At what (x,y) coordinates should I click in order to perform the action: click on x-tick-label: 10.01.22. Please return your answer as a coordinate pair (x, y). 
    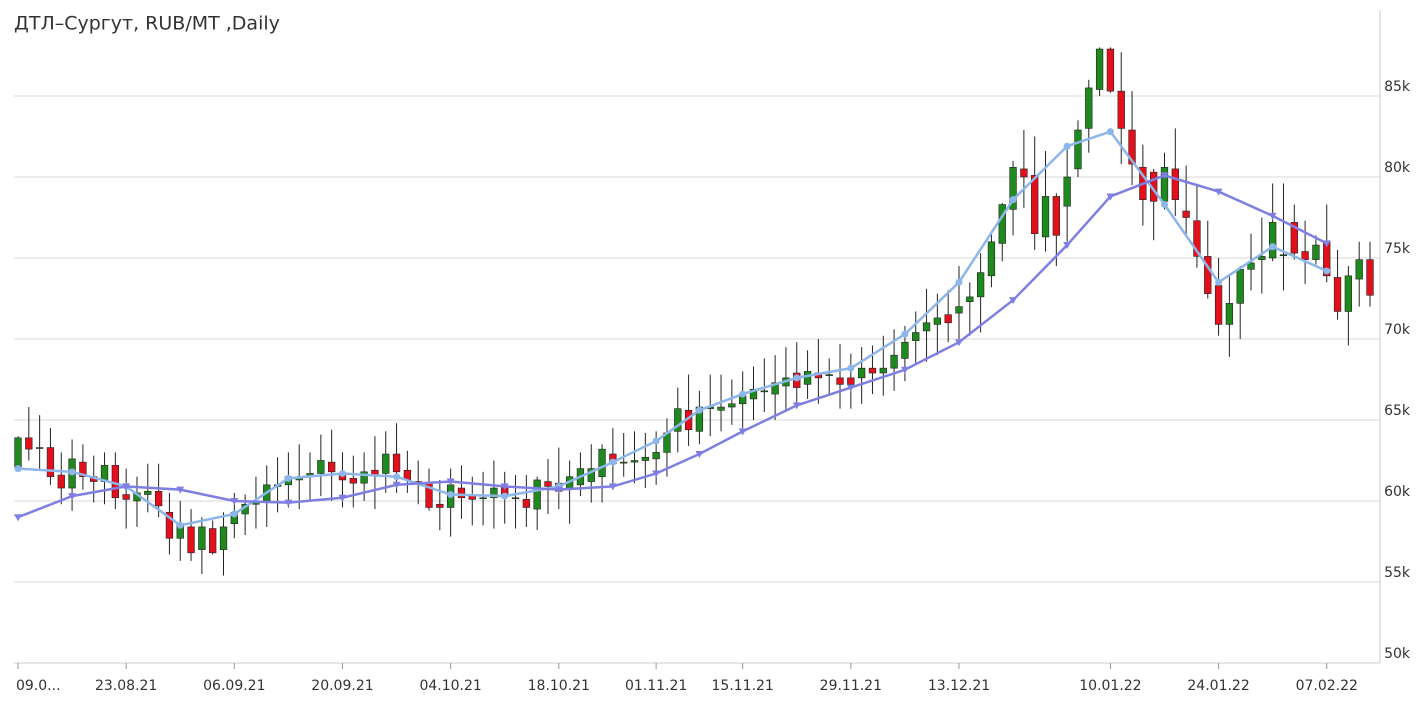
    Looking at the image, I should click on (1110, 686).